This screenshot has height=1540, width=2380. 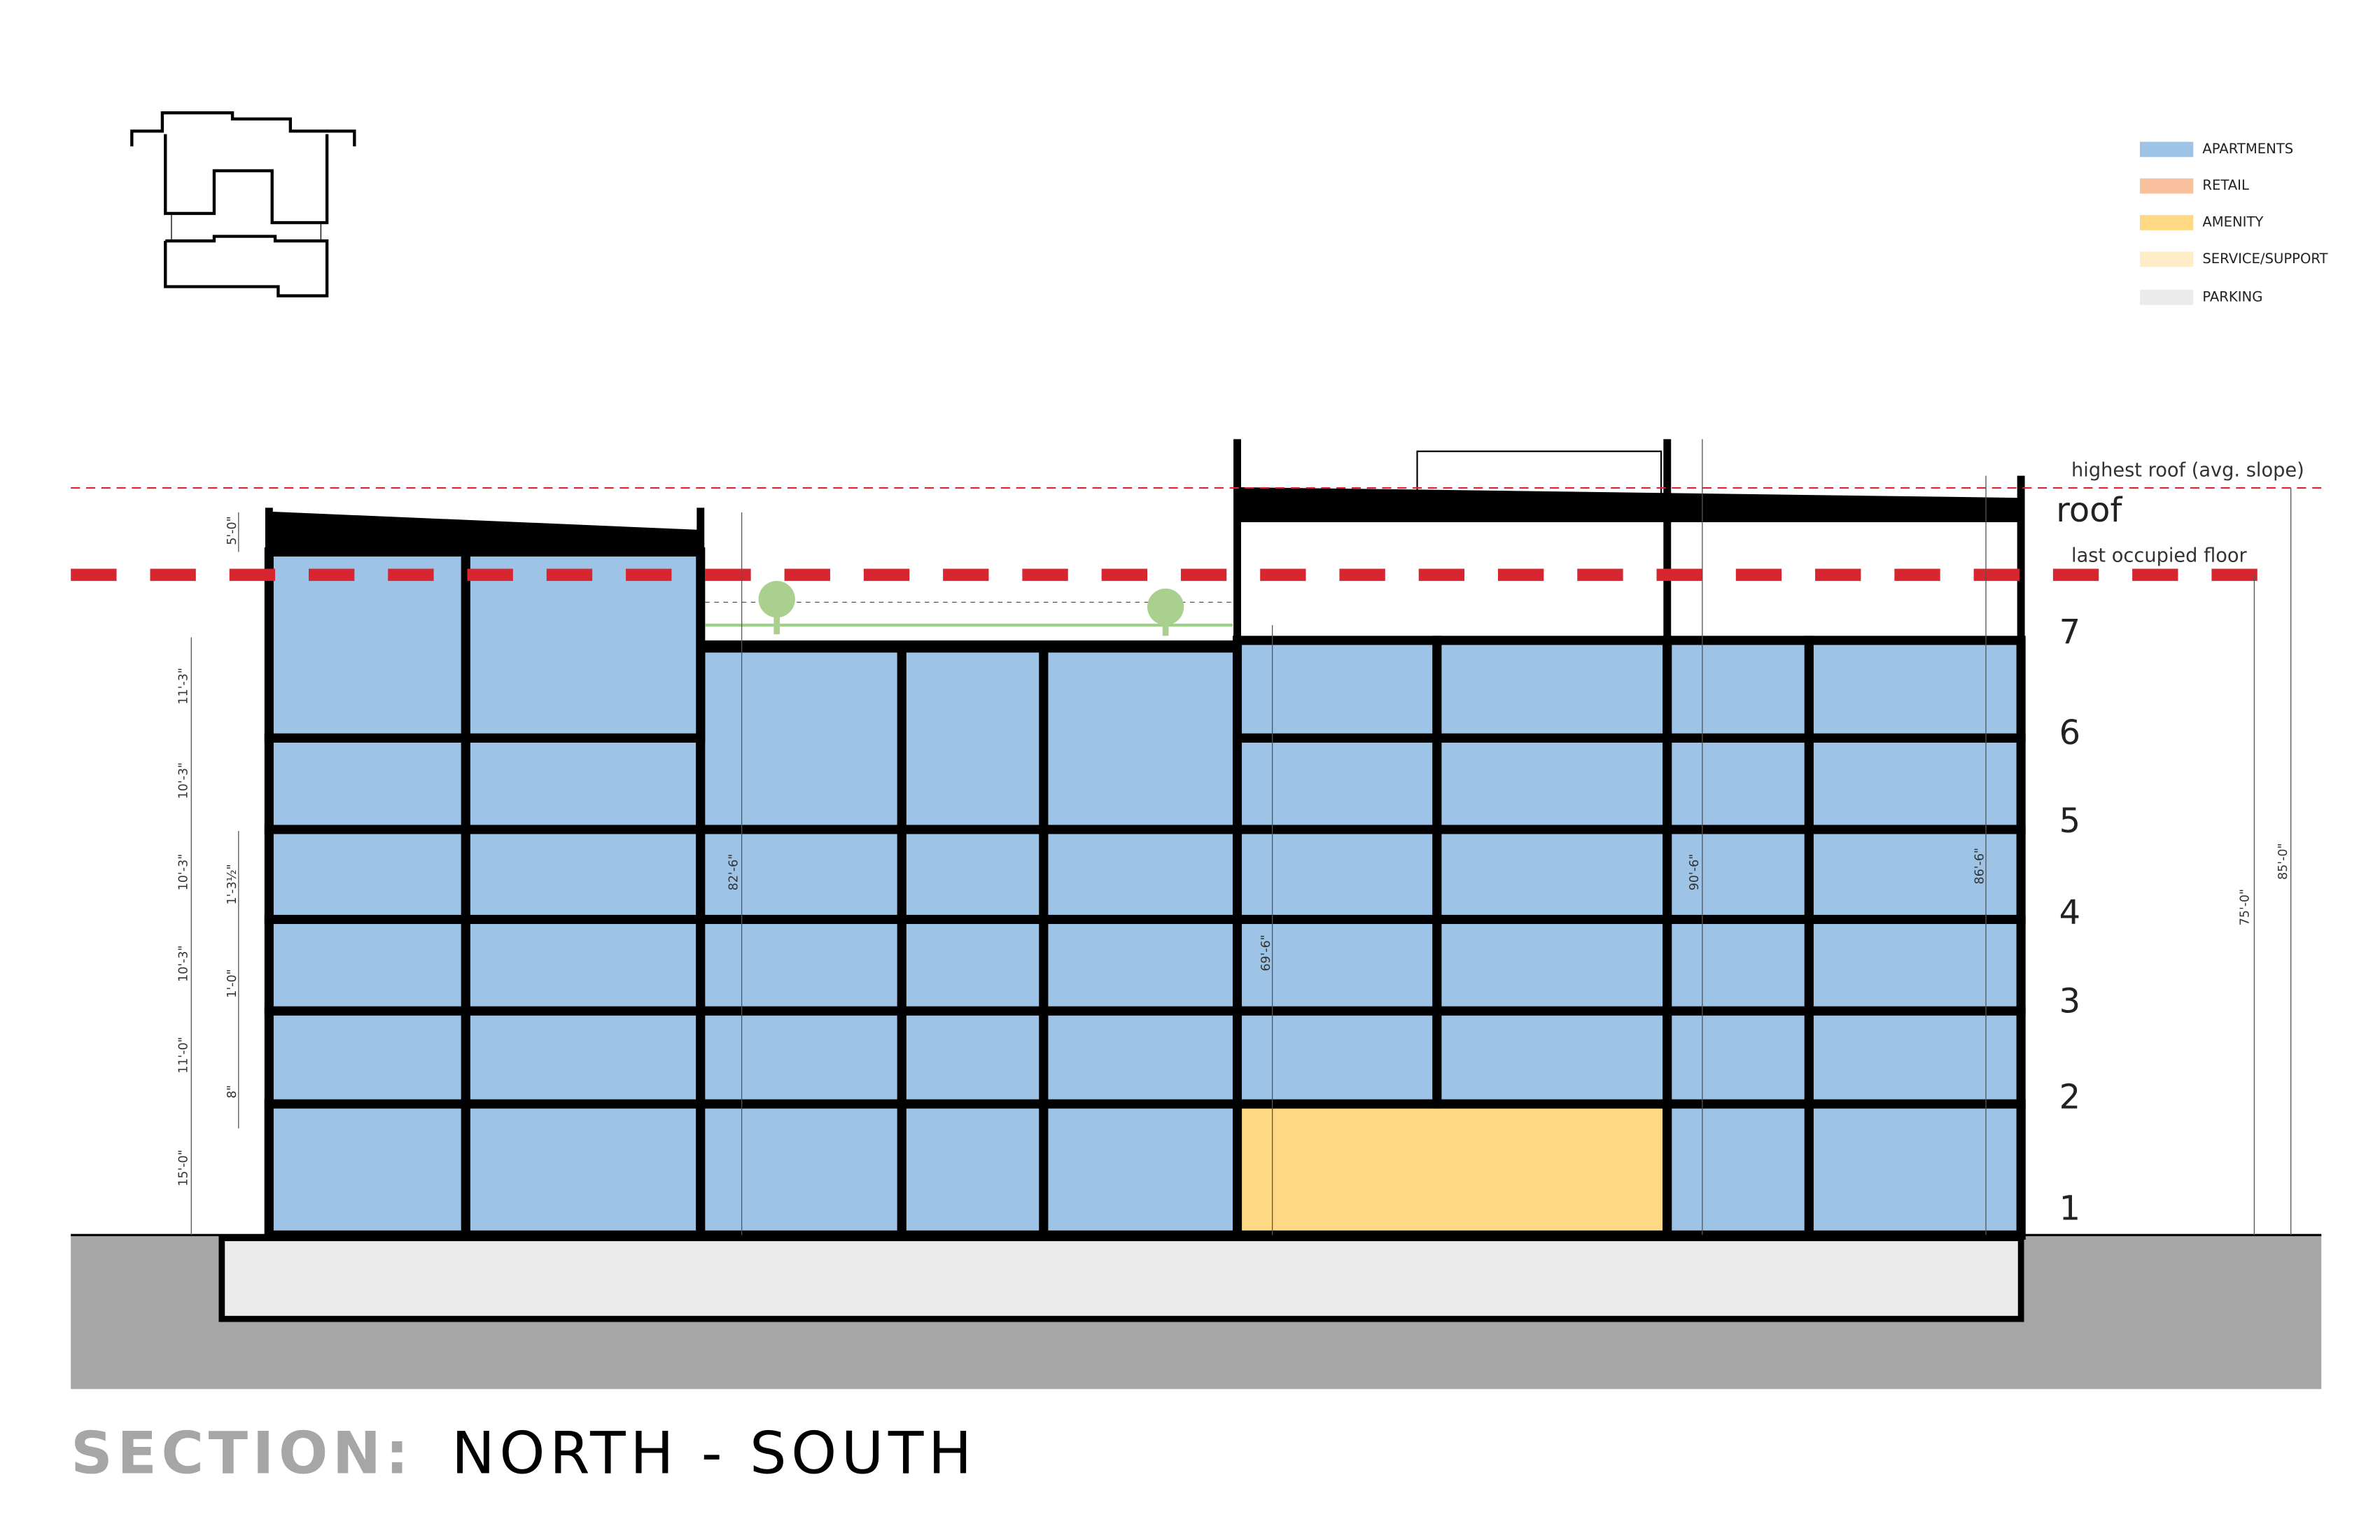 I want to click on title: SECTION: NORTH - SOUTH, so click(x=523, y=1454).